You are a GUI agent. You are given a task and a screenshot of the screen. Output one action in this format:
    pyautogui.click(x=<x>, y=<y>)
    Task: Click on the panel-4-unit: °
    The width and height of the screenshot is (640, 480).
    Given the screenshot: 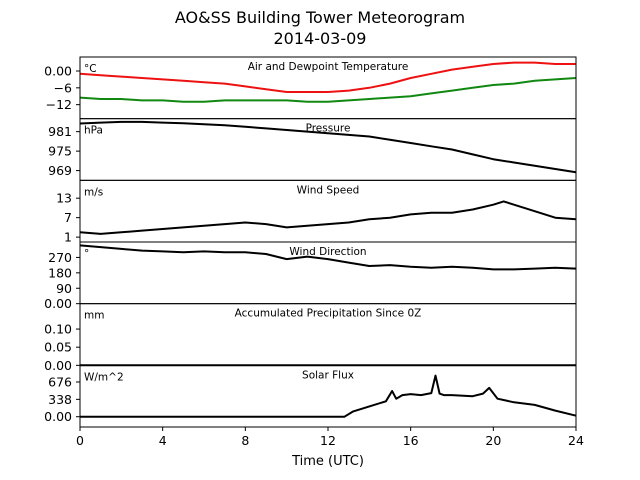 What is the action you would take?
    pyautogui.click(x=86, y=254)
    